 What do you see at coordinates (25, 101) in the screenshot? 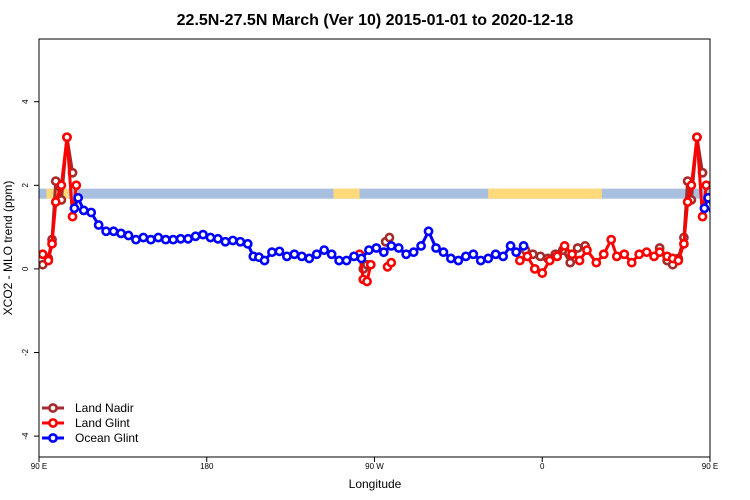
I see `y-tick-label: 4` at bounding box center [25, 101].